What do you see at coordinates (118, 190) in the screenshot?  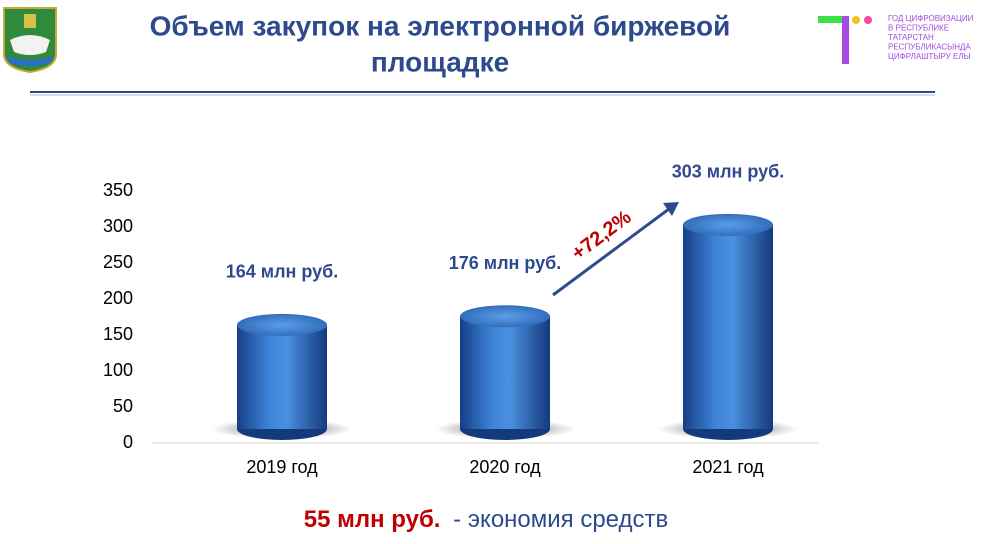 I see `y-tick-label: 350` at bounding box center [118, 190].